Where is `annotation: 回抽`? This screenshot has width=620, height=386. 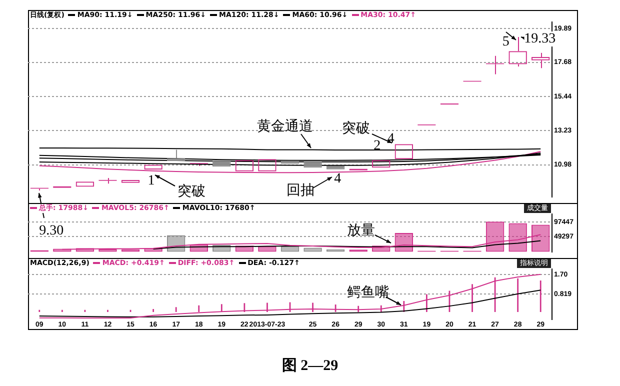 annotation: 回抽 is located at coordinates (300, 191).